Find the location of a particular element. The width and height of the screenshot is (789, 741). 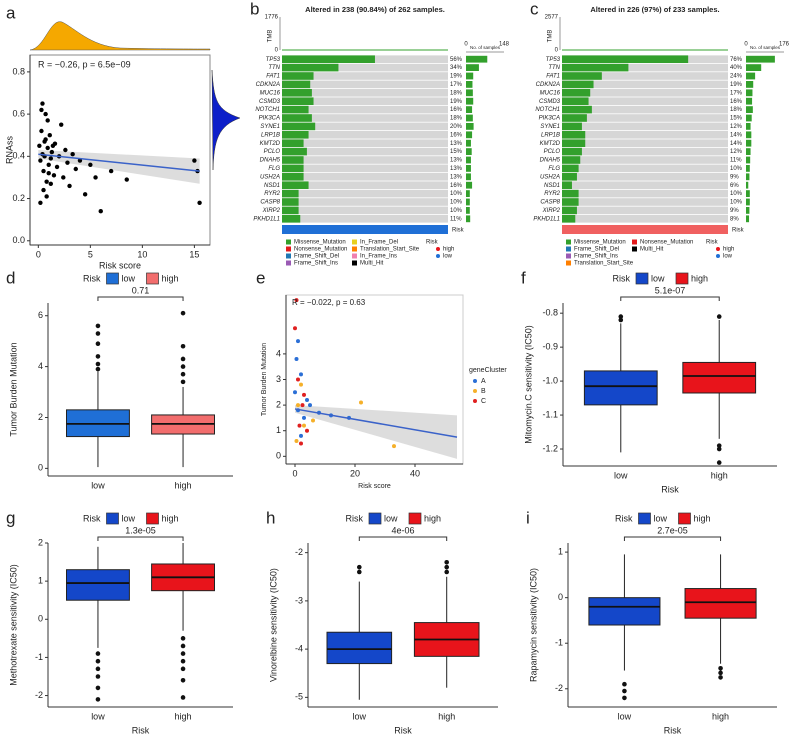

y-axis-label: Tumor Burden Mutation is located at coordinates (13, 389).